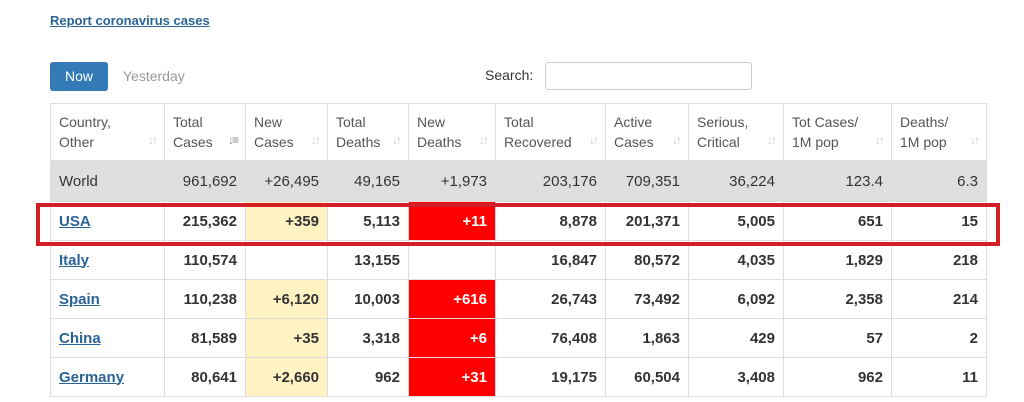 The image size is (1024, 402). I want to click on col-header-new-cases: New Cases ↓↑, so click(286, 132).